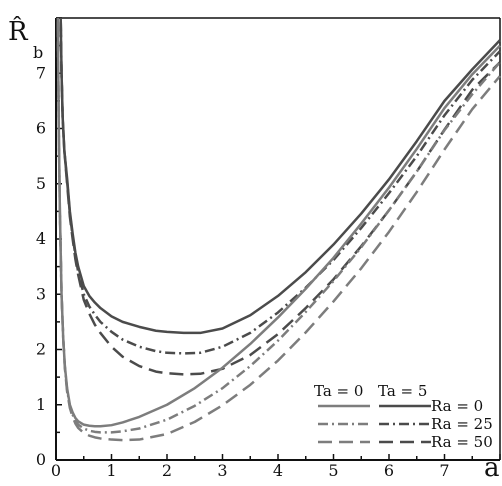  What do you see at coordinates (18, 31) in the screenshot?
I see `y-axis-title-main: R̂` at bounding box center [18, 31].